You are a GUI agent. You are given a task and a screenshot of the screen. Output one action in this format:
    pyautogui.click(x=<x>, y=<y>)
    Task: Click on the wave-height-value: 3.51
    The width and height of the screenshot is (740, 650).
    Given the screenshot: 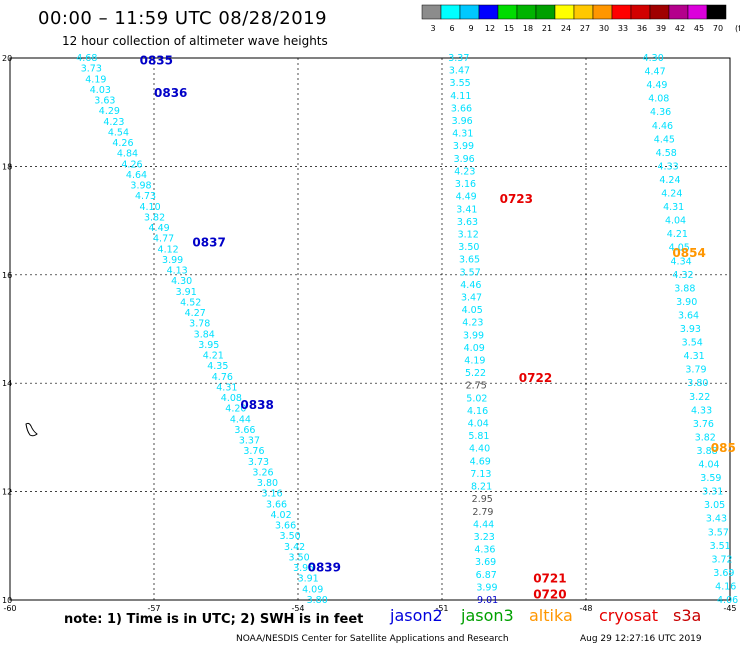 What is the action you would take?
    pyautogui.click(x=720, y=546)
    